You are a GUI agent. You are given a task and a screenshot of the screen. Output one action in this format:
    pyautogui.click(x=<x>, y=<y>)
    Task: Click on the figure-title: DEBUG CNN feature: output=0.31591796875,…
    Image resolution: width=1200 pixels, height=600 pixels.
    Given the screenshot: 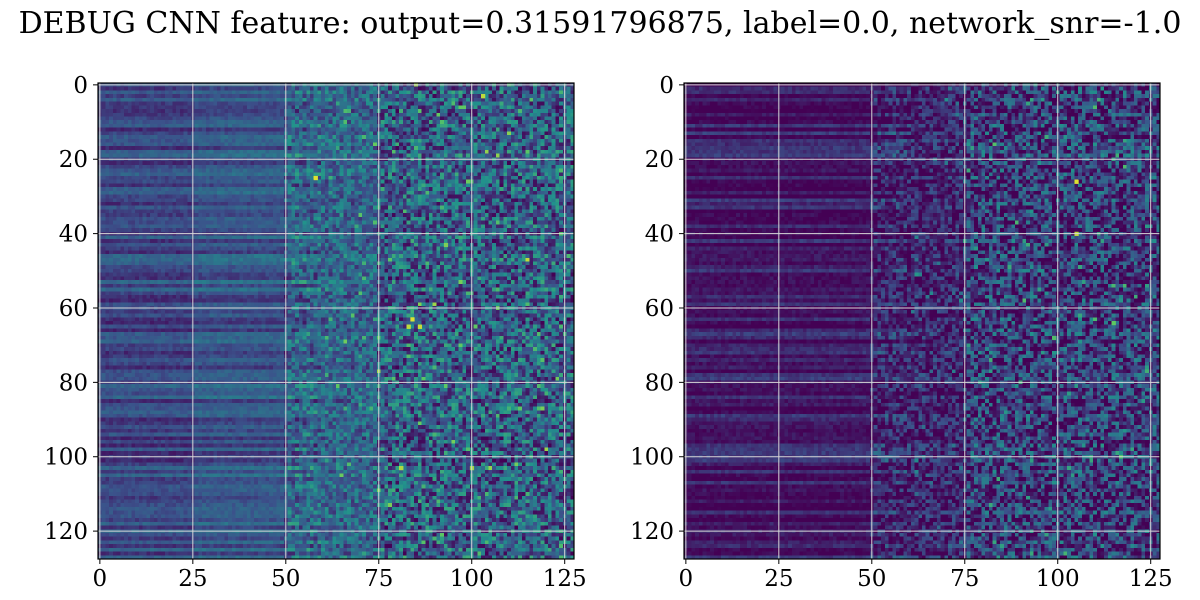 What is the action you would take?
    pyautogui.click(x=600, y=23)
    